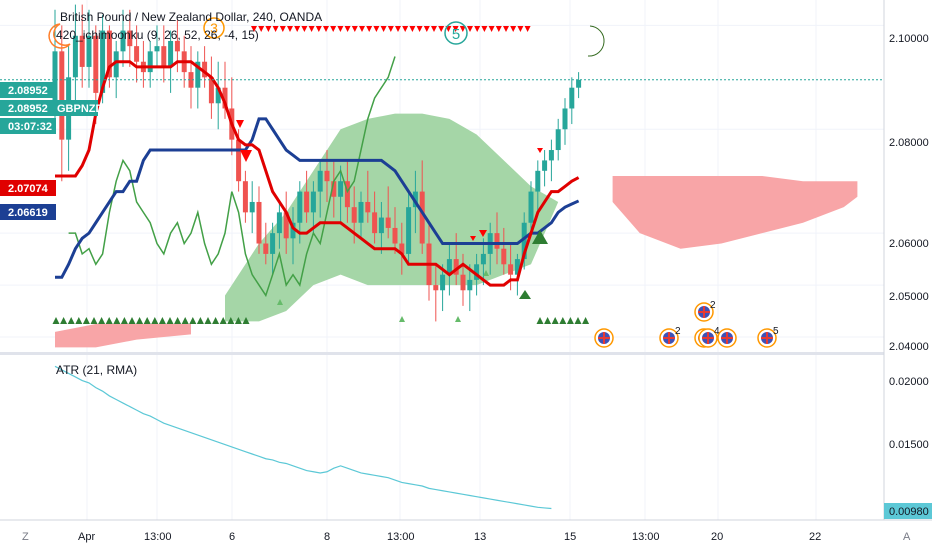 This screenshot has height=550, width=932. I want to click on symbol-tag-text: GBPNZD, so click(80, 109).